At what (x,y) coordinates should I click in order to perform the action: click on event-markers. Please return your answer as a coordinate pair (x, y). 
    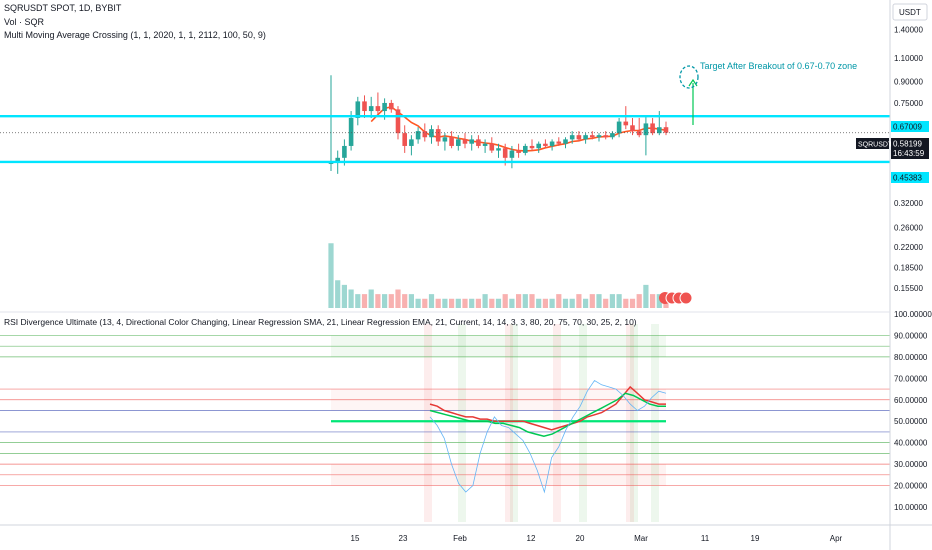
    Looking at the image, I should click on (676, 298).